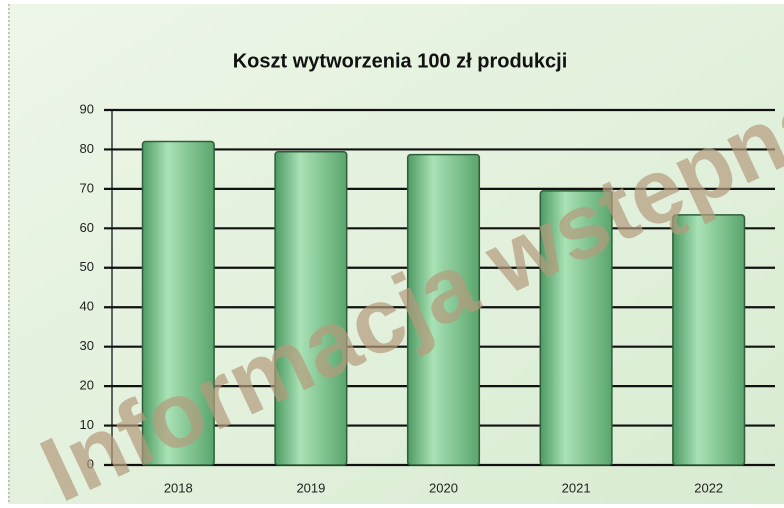 The height and width of the screenshot is (508, 784). What do you see at coordinates (87, 385) in the screenshot?
I see `y-tick-label: 20` at bounding box center [87, 385].